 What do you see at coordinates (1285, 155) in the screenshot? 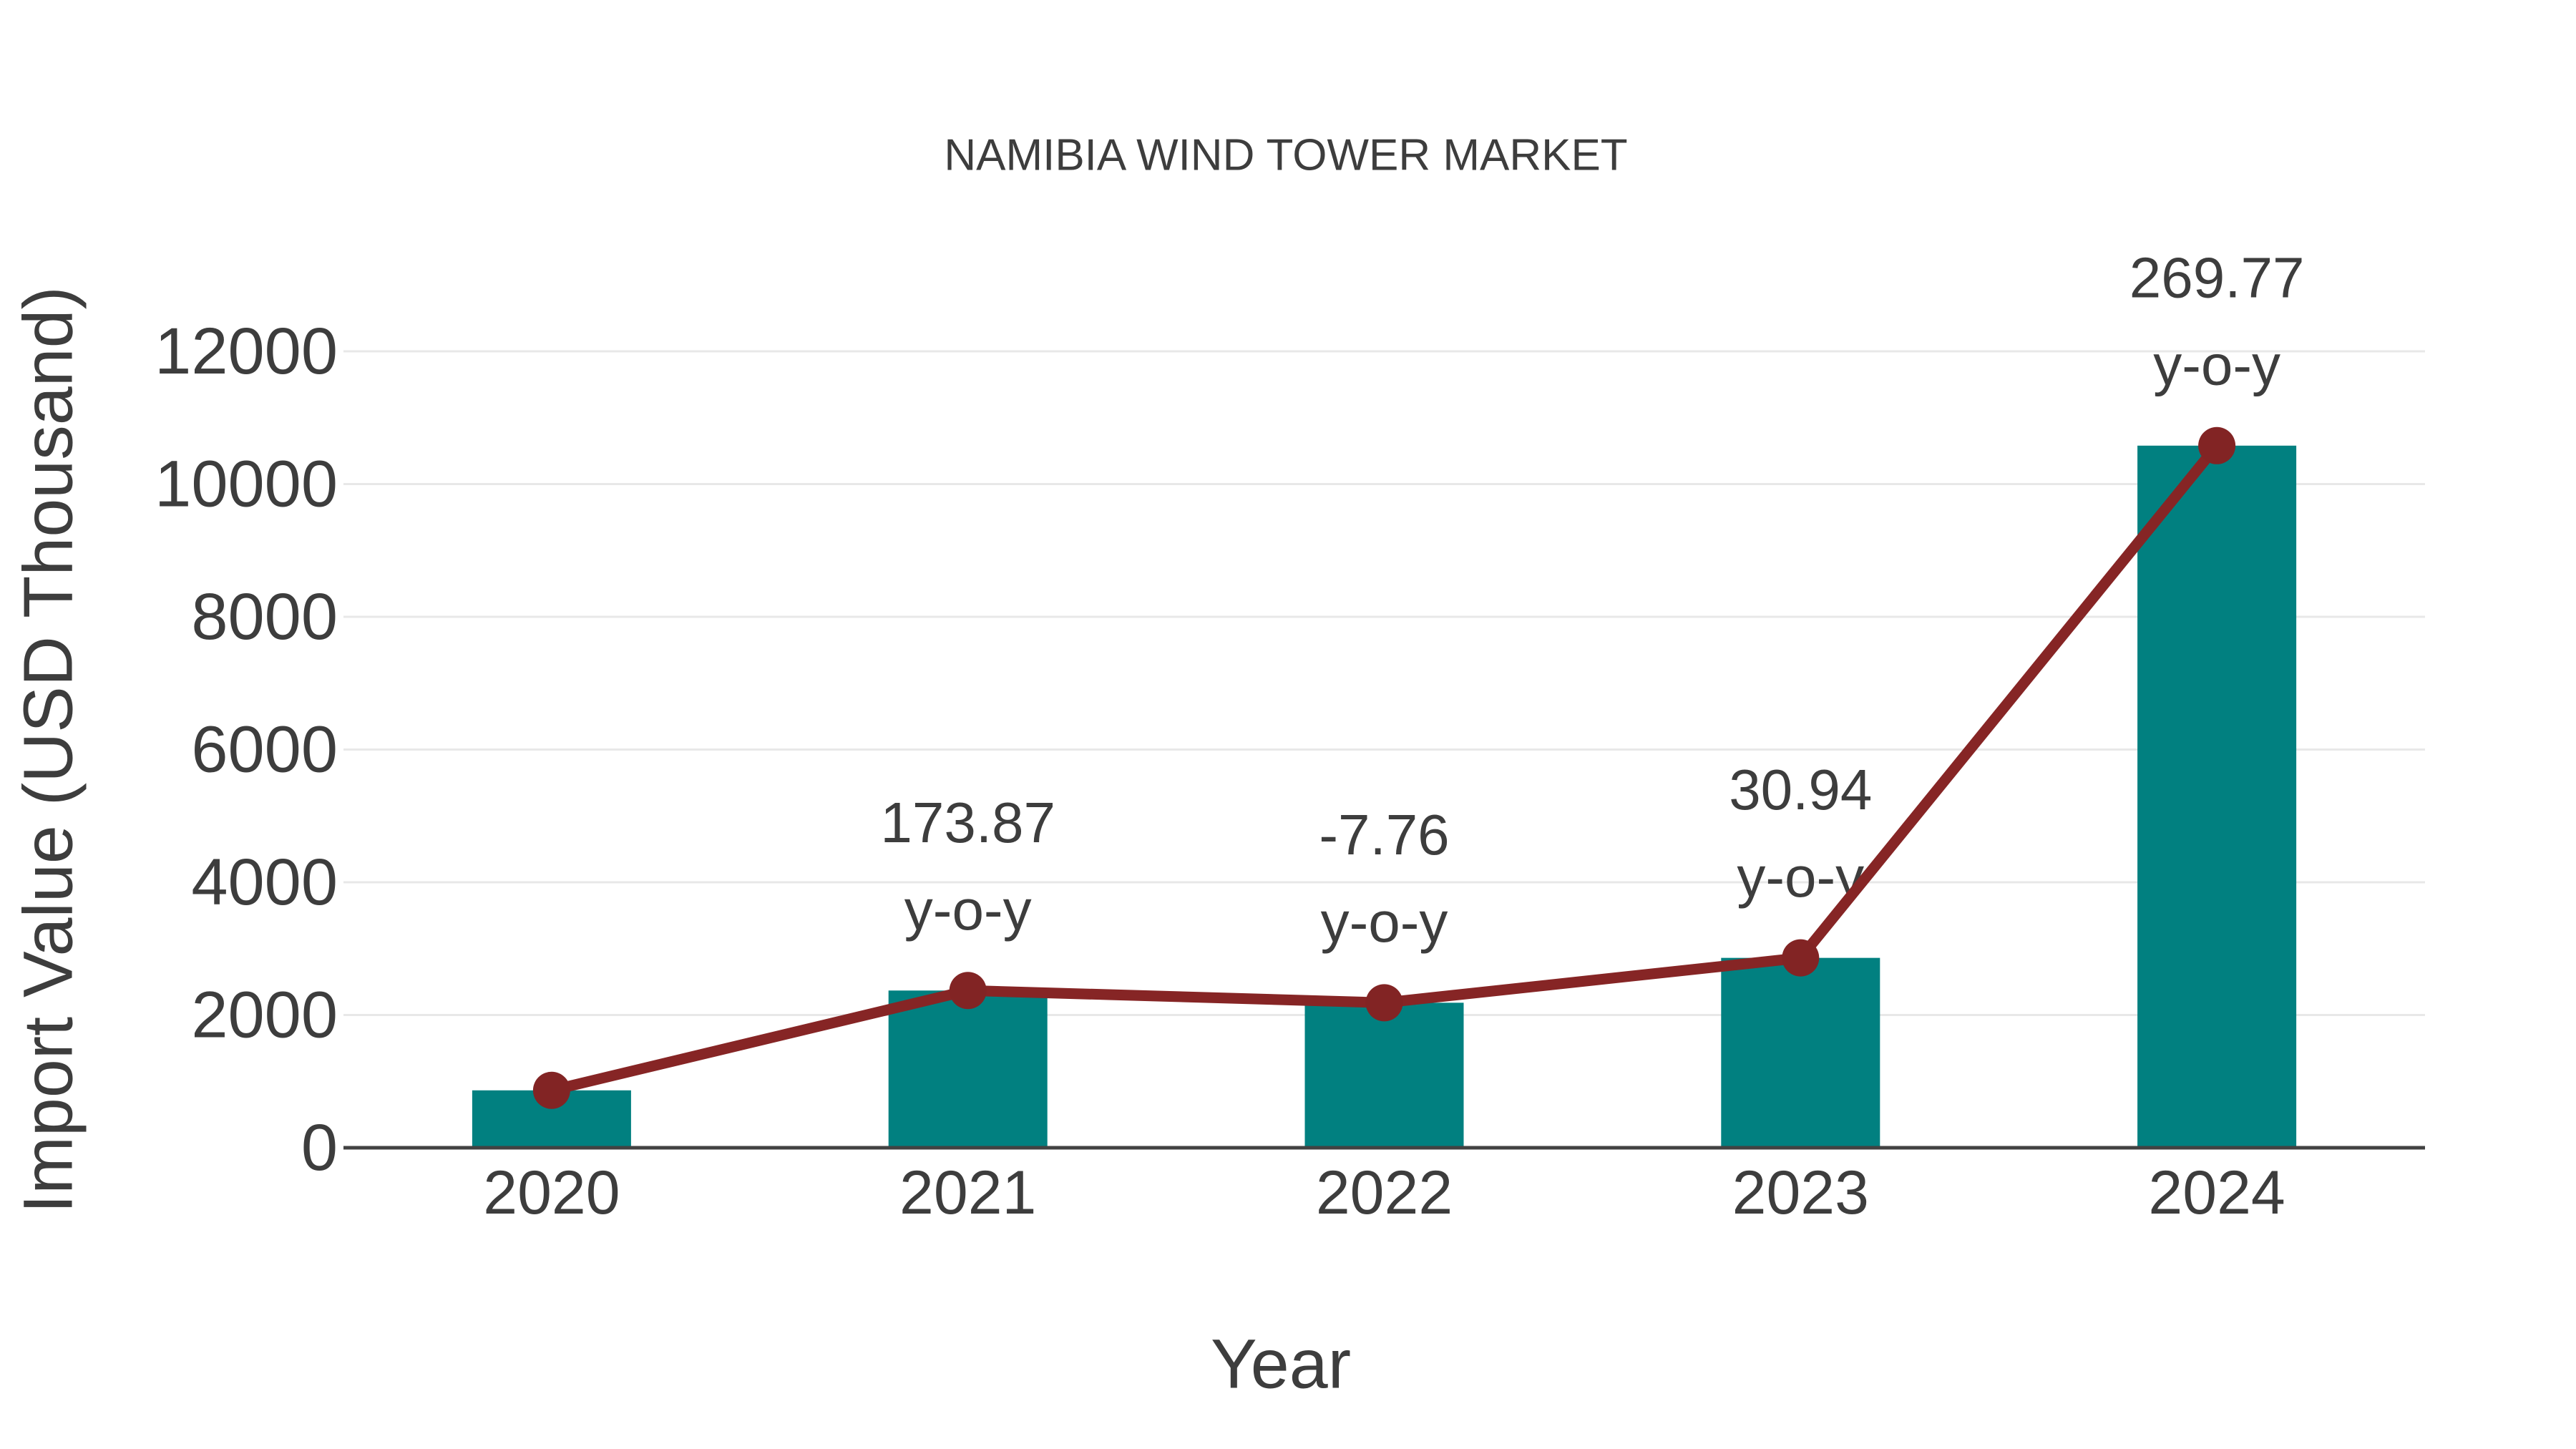
I see `chart-title: NAMIBIA WIND TOWER MARKET` at bounding box center [1285, 155].